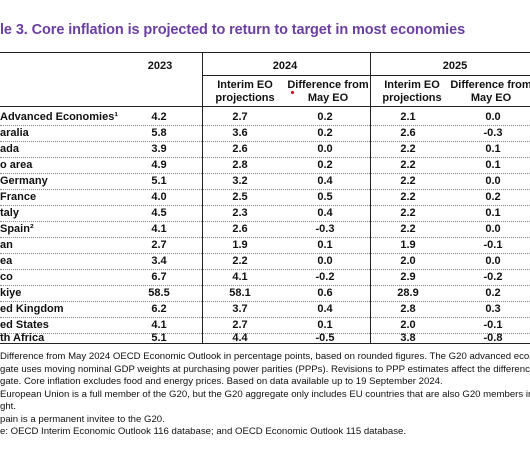  What do you see at coordinates (450, 75) in the screenshot?
I see `subheader-rule-2025` at bounding box center [450, 75].